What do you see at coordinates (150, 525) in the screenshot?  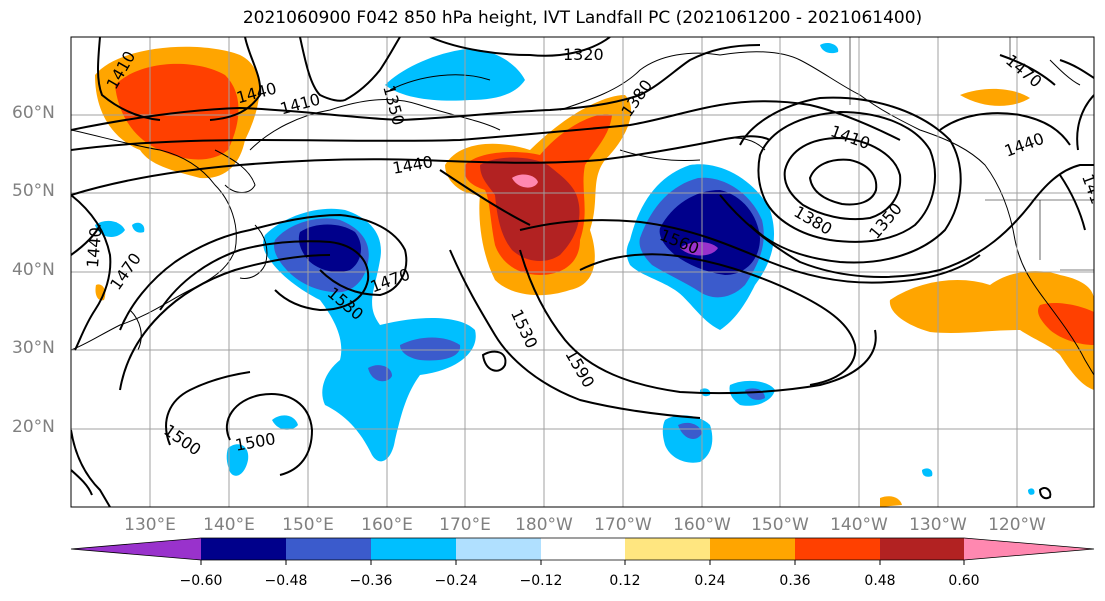 I see `lon-label-130e: 130°E` at bounding box center [150, 525].